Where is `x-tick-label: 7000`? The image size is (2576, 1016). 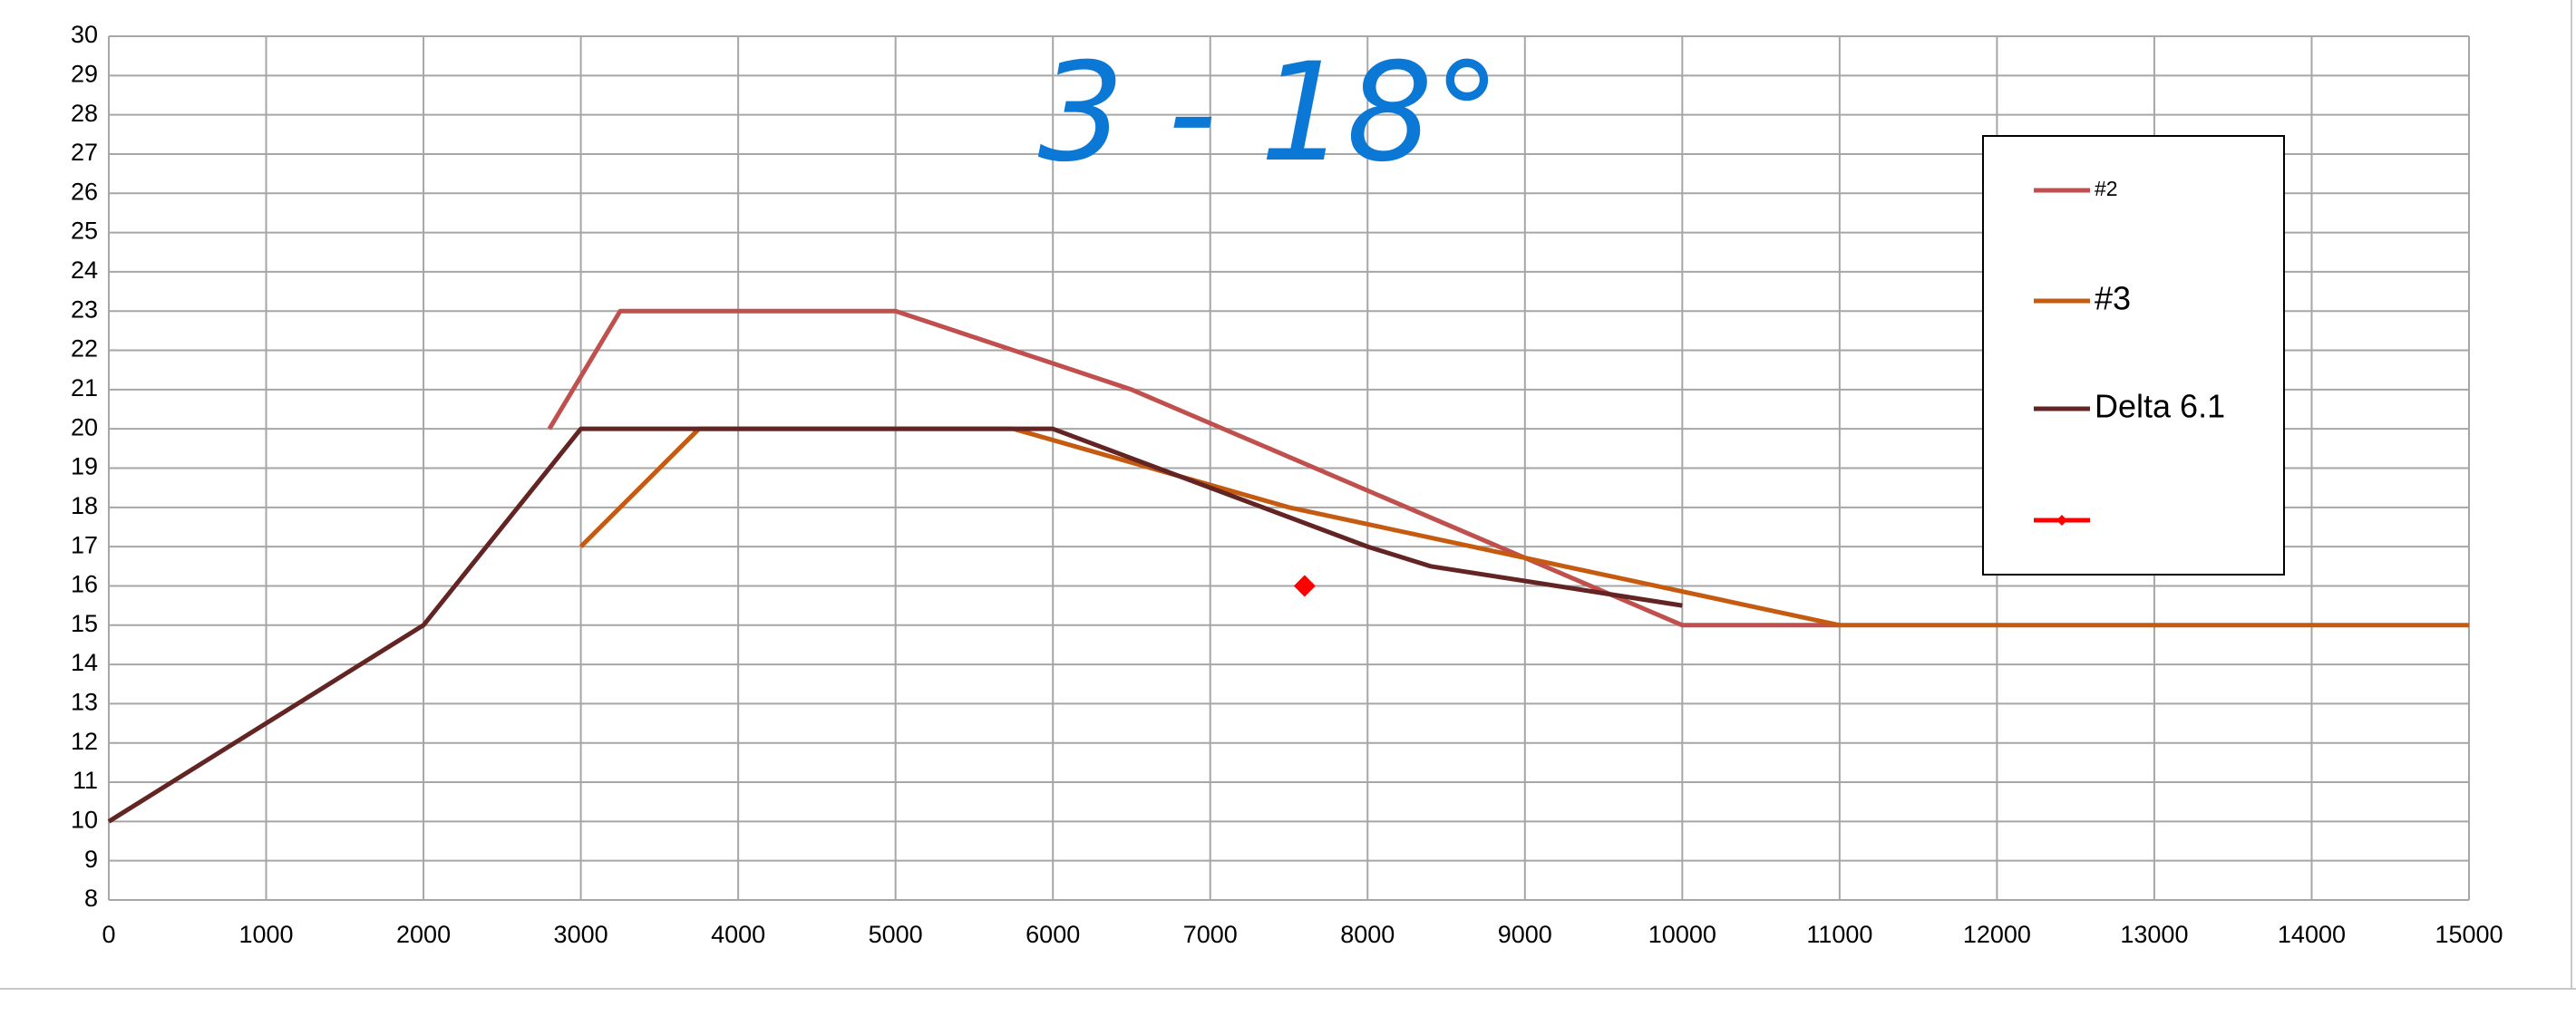 x-tick-label: 7000 is located at coordinates (1210, 934).